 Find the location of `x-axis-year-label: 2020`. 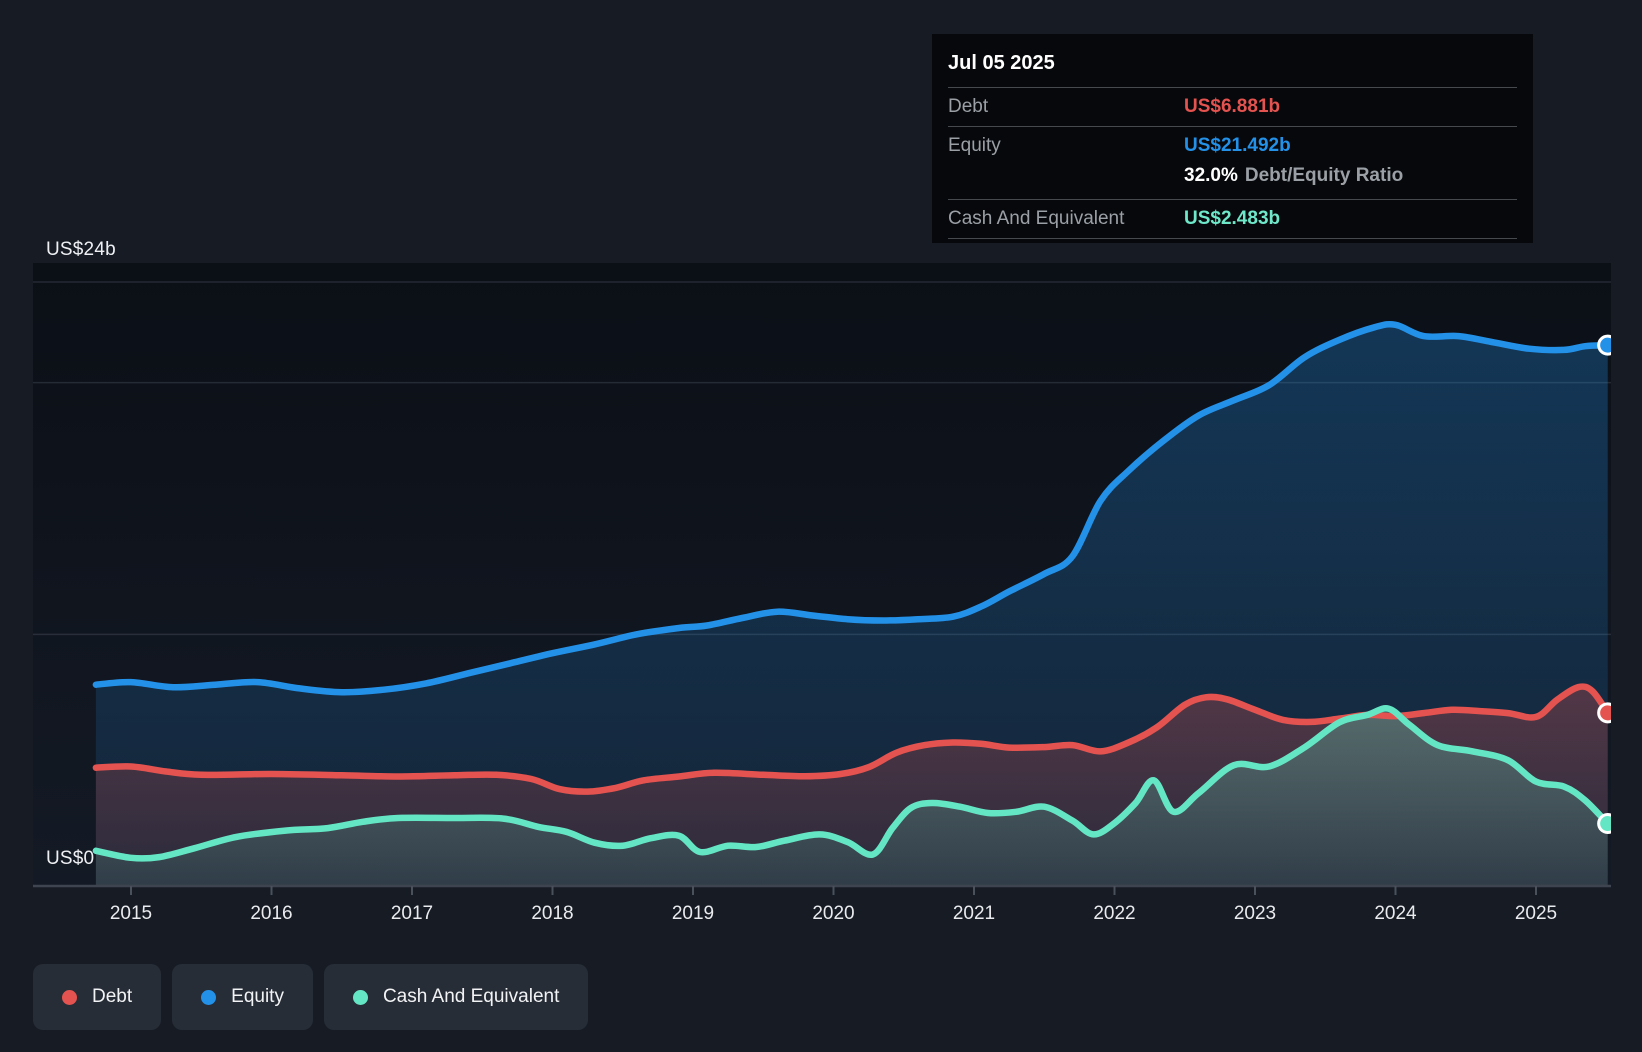

x-axis-year-label: 2020 is located at coordinates (833, 913).